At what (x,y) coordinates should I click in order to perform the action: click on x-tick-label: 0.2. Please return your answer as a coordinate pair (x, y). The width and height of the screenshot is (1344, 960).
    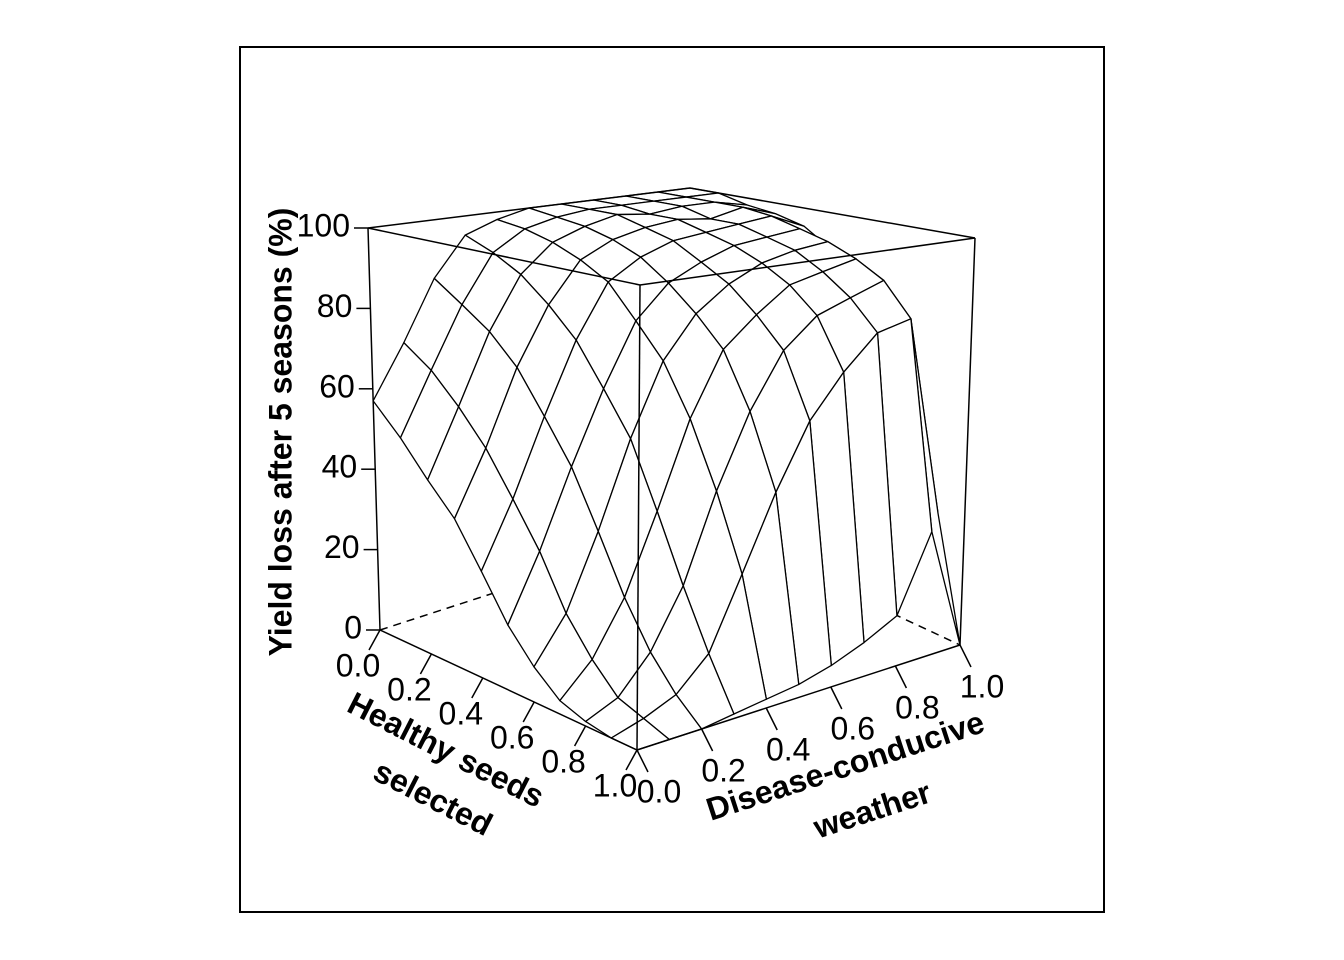
    Looking at the image, I should click on (409, 689).